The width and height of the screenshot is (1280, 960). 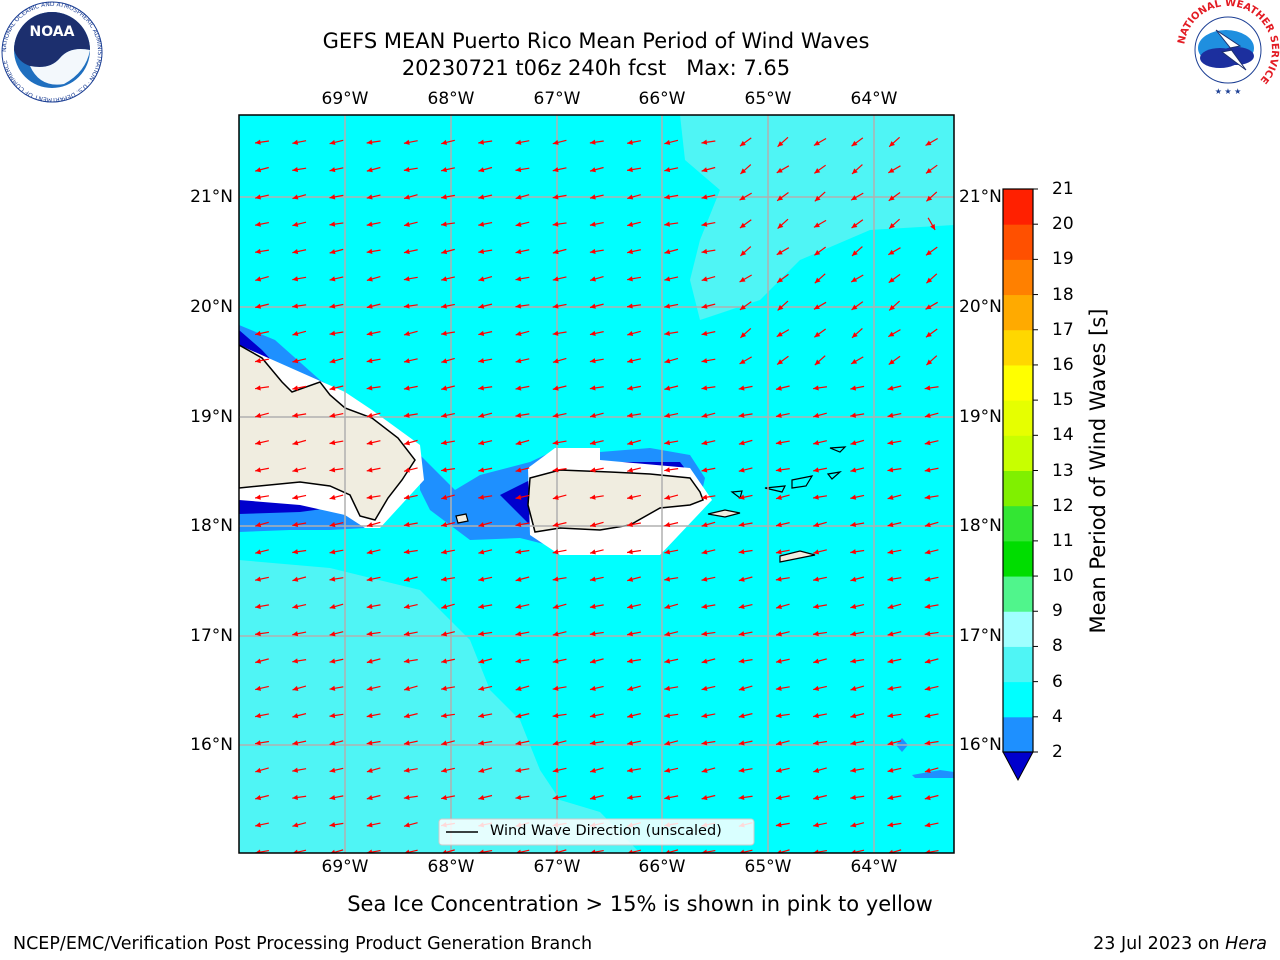 What do you see at coordinates (211, 307) in the screenshot?
I see `tick-label: 20°N` at bounding box center [211, 307].